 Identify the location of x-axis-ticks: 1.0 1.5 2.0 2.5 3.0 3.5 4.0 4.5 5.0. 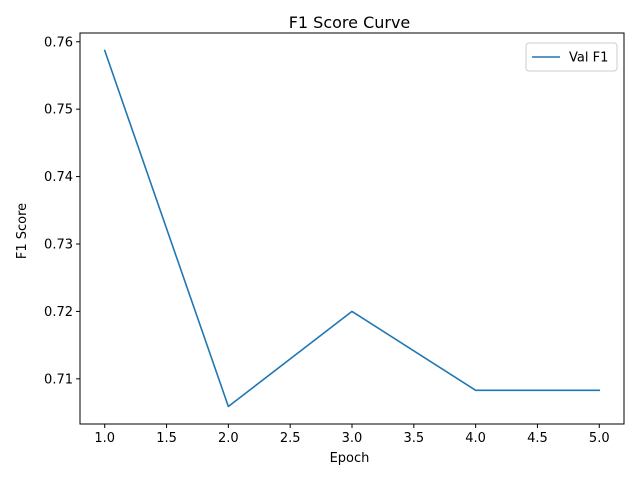
(352, 435).